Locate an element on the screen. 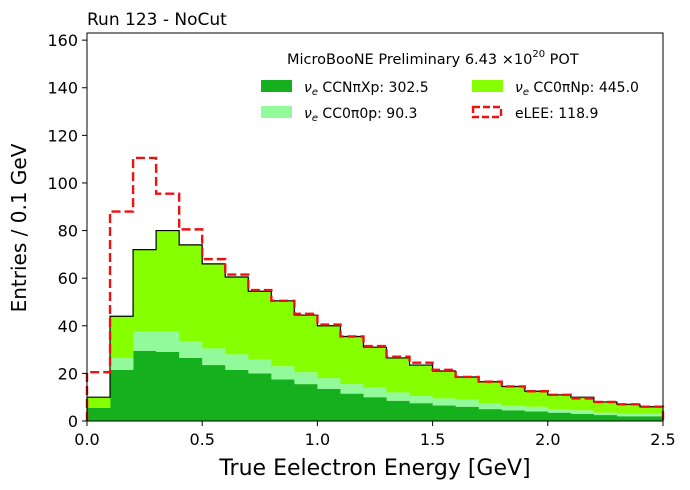 This screenshot has width=690, height=490. legend-nu-1: ν is located at coordinates (519, 88).